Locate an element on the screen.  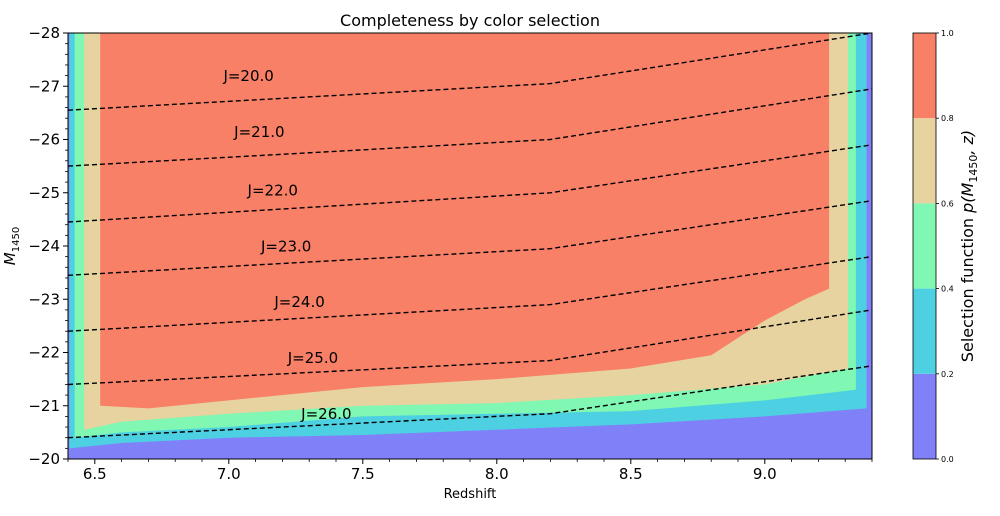
colorbar-label: Selection function p(M1450, z) is located at coordinates (969, 246).